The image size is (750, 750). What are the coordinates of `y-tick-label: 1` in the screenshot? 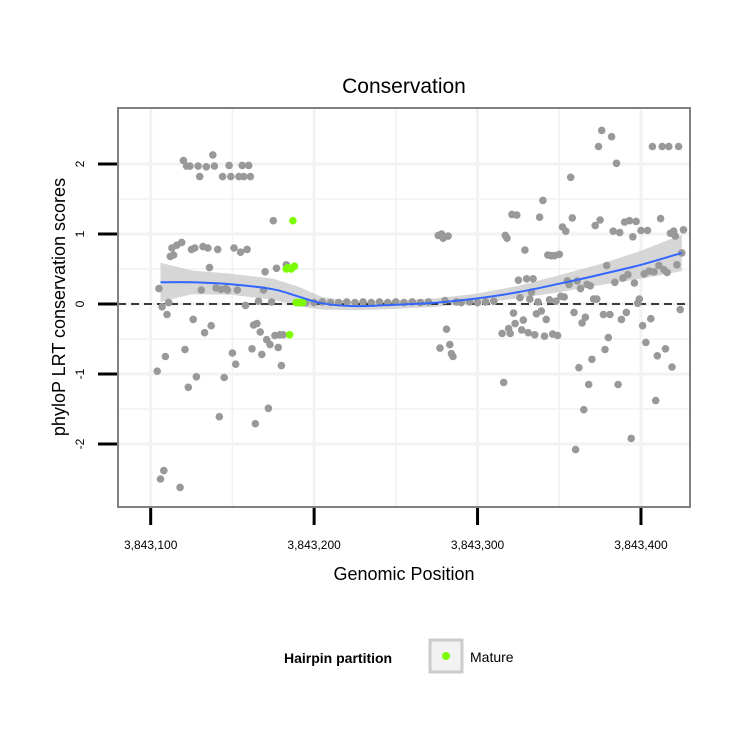 It's located at (80, 233).